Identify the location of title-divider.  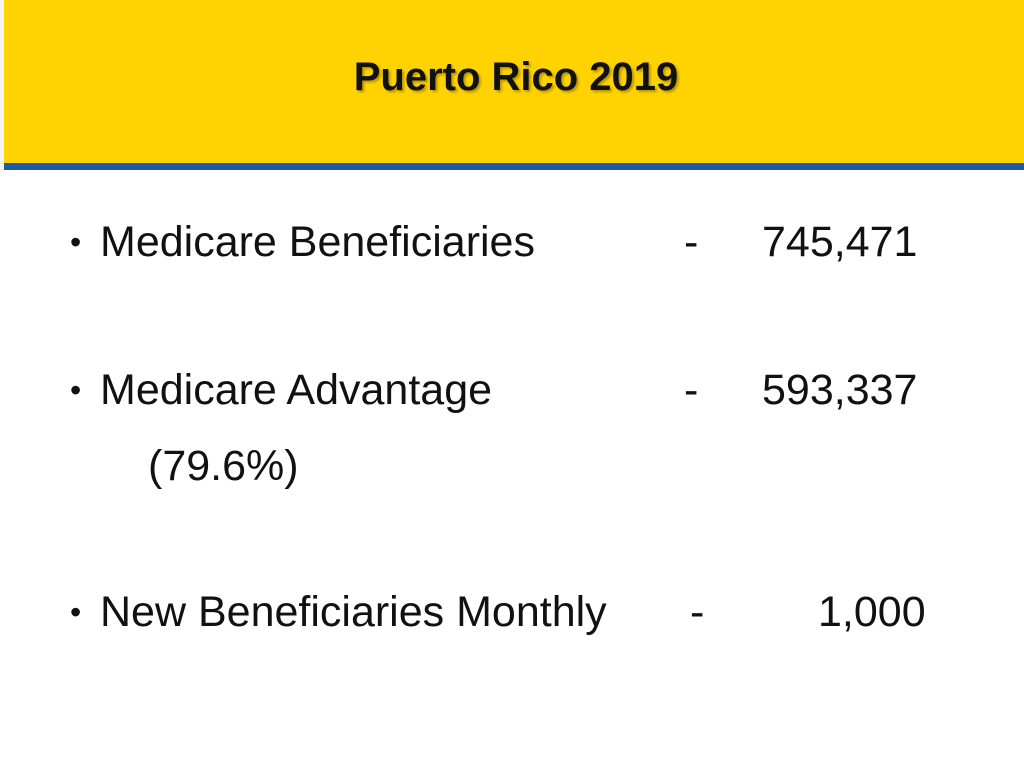
(514, 166).